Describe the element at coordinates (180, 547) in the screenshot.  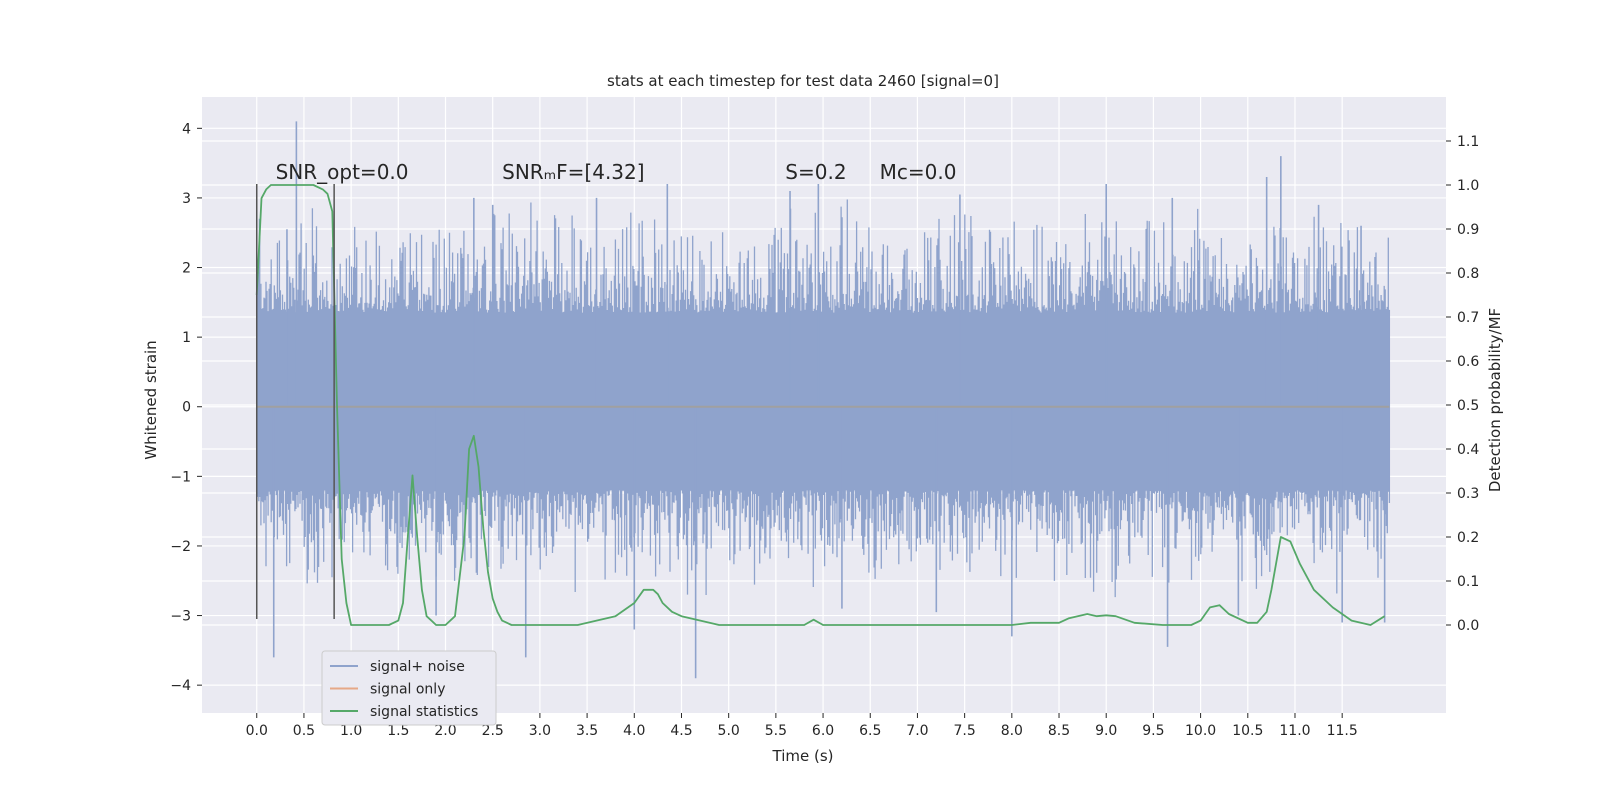
I see `y-left-tick-label: −2` at that location.